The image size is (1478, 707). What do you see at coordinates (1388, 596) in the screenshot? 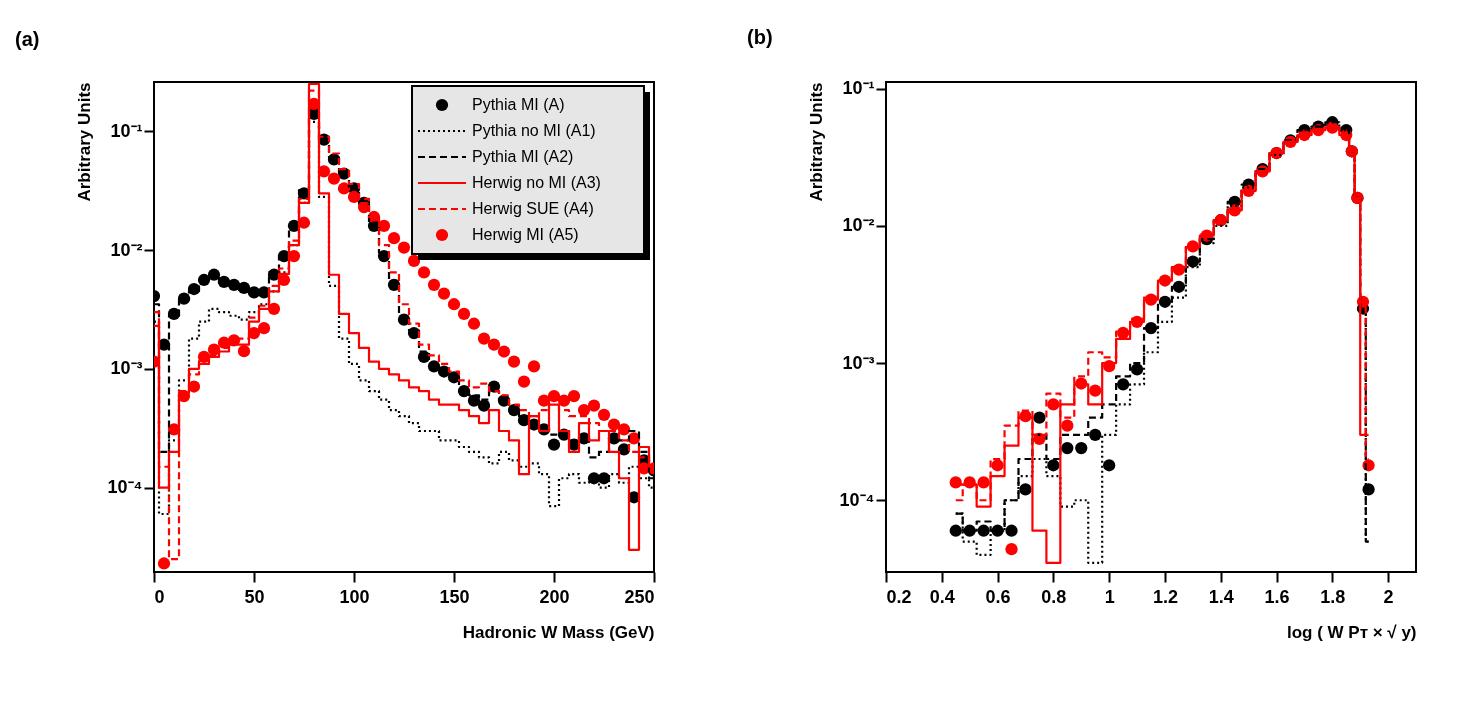
I see `x-tick-label: 2` at bounding box center [1388, 596].